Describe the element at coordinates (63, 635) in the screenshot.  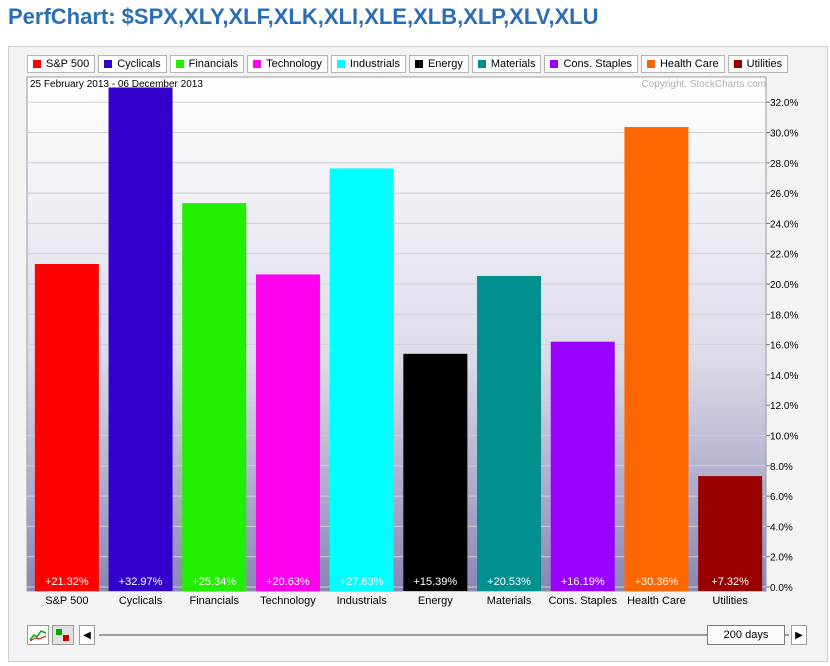
I see `perf-chart-icon` at that location.